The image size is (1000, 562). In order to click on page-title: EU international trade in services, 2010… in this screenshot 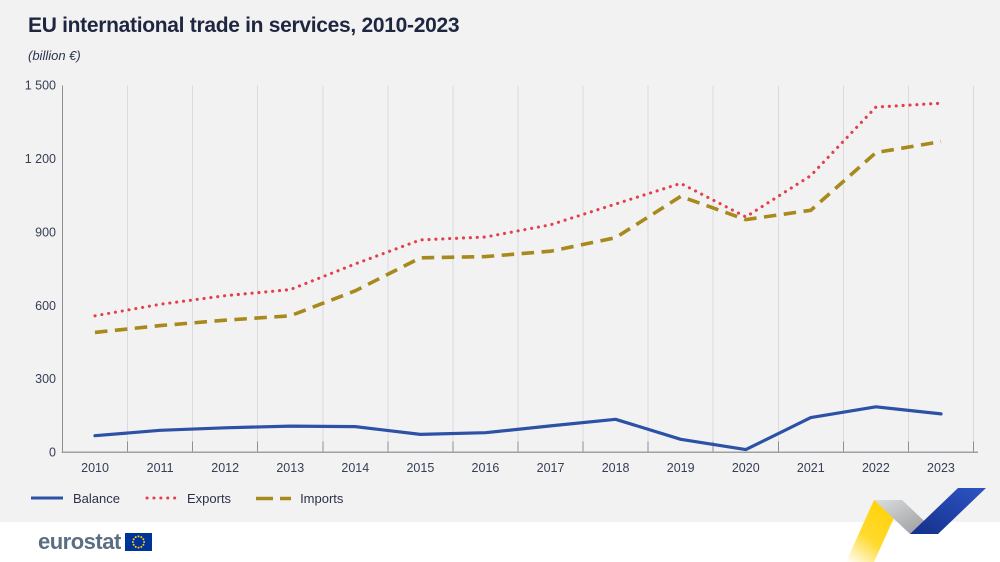, I will do `click(244, 25)`.